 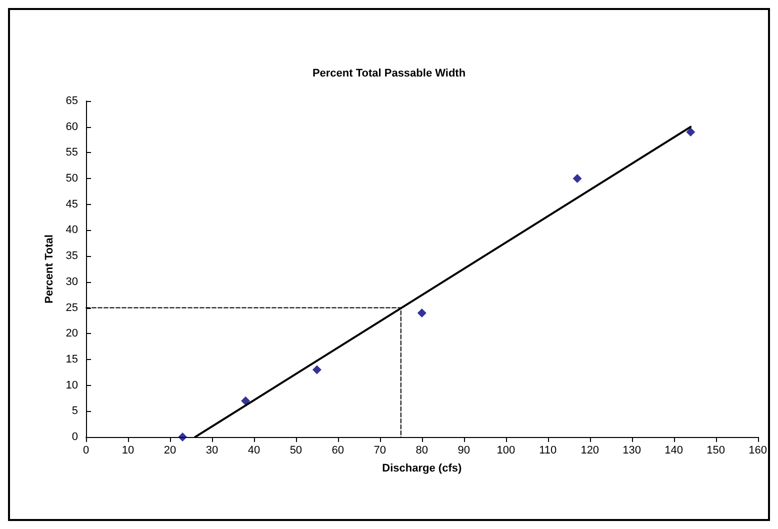 What do you see at coordinates (72, 385) in the screenshot?
I see `y-tick-label: 10` at bounding box center [72, 385].